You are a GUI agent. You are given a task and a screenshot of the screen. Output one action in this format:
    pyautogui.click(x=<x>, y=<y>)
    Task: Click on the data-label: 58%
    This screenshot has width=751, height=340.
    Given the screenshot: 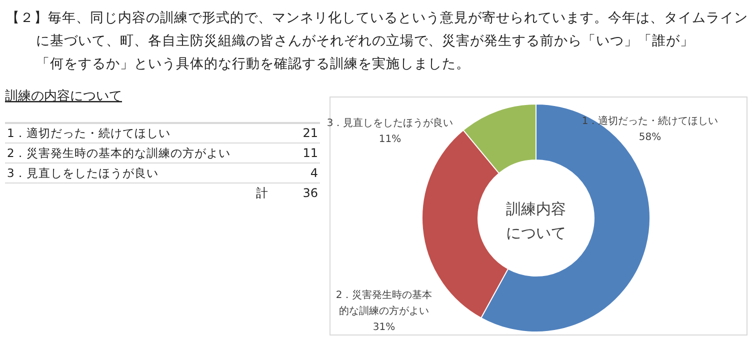 What is the action you would take?
    pyautogui.click(x=650, y=137)
    